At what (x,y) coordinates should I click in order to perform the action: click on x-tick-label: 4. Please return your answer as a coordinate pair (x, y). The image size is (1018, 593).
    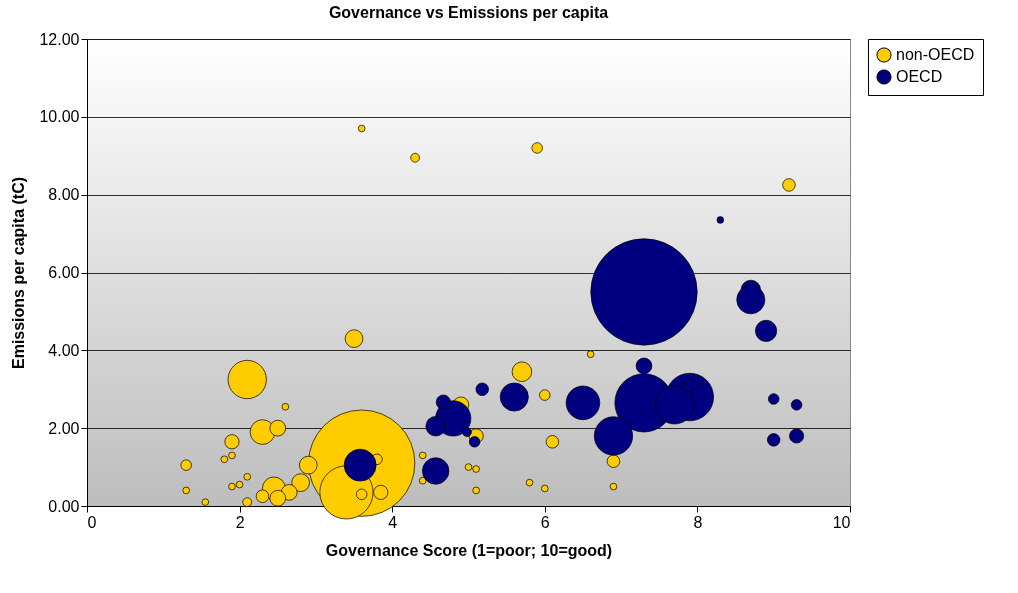
    Looking at the image, I should click on (393, 522).